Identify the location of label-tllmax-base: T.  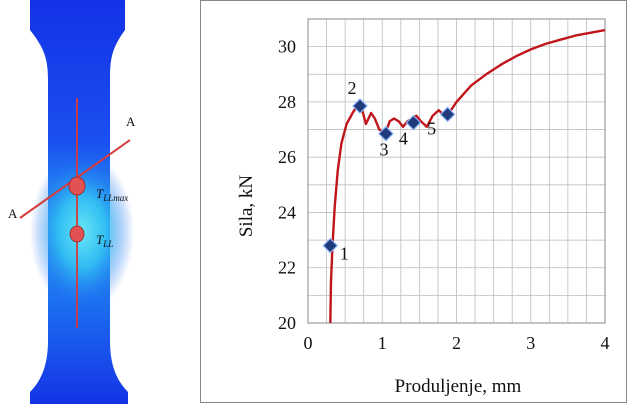
(100, 193).